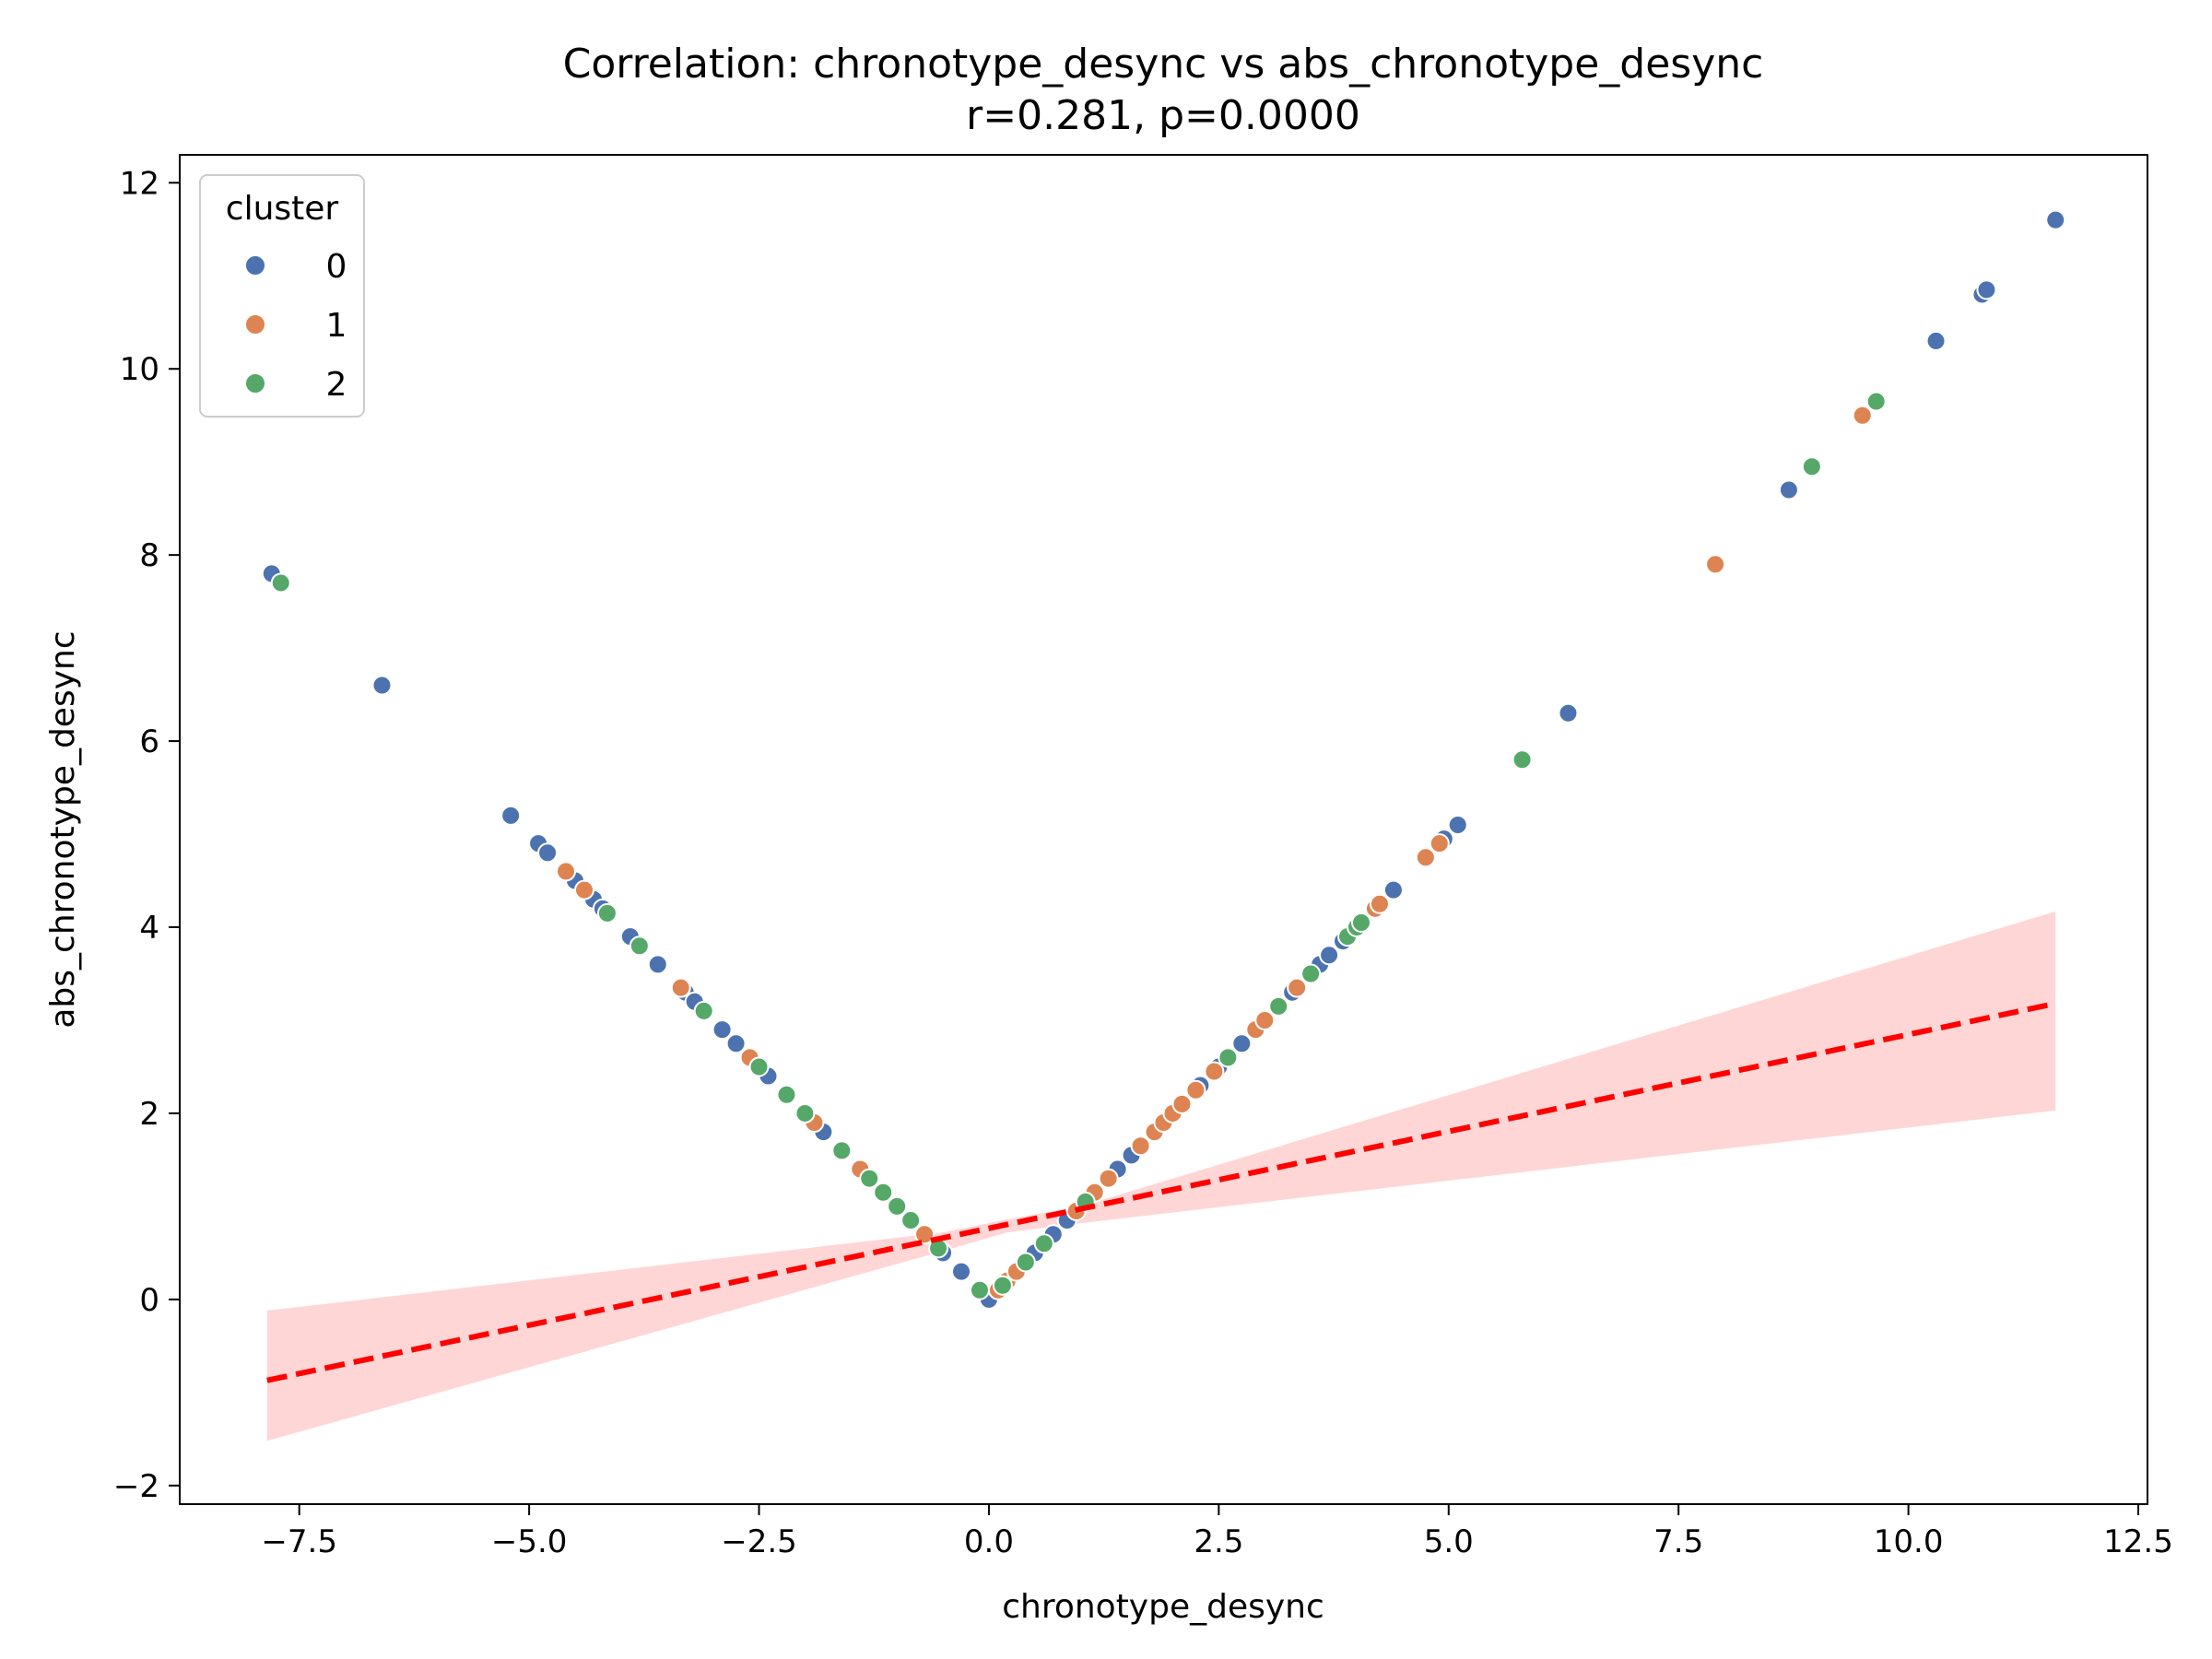  Describe the element at coordinates (282, 209) in the screenshot. I see `legend-title: cluster` at that location.